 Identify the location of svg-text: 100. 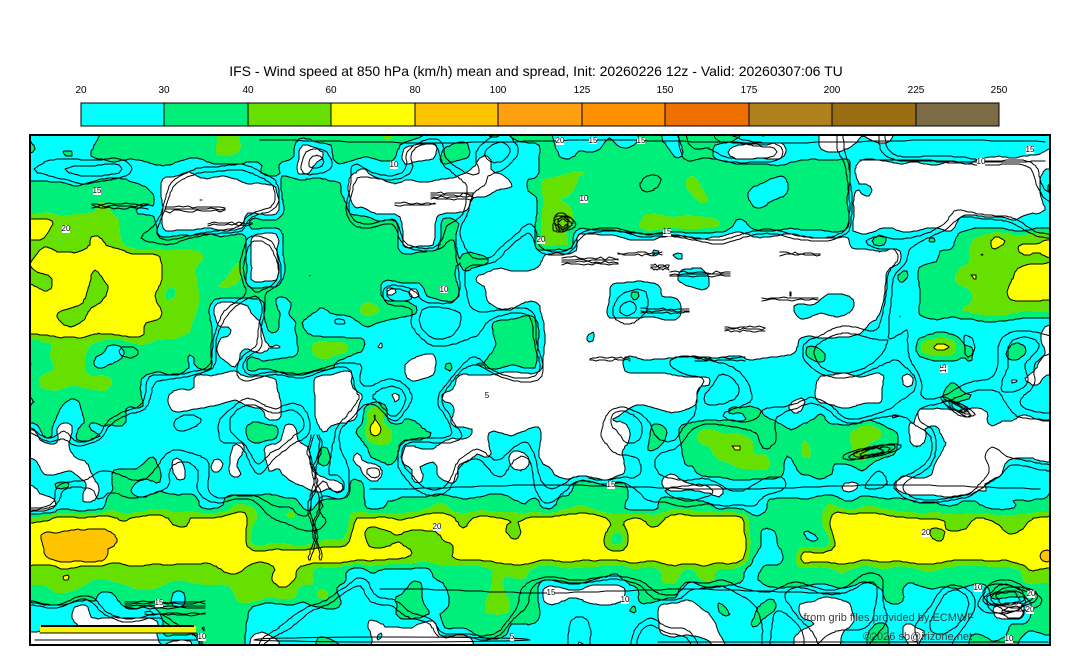
(498, 90).